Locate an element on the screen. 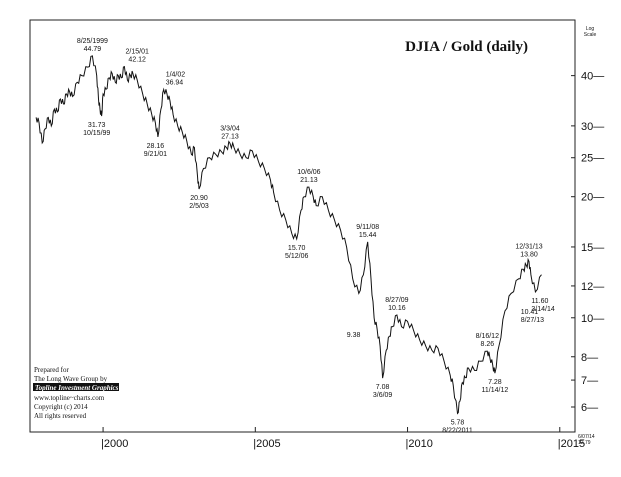  y-tick-label: 7— is located at coordinates (589, 381).